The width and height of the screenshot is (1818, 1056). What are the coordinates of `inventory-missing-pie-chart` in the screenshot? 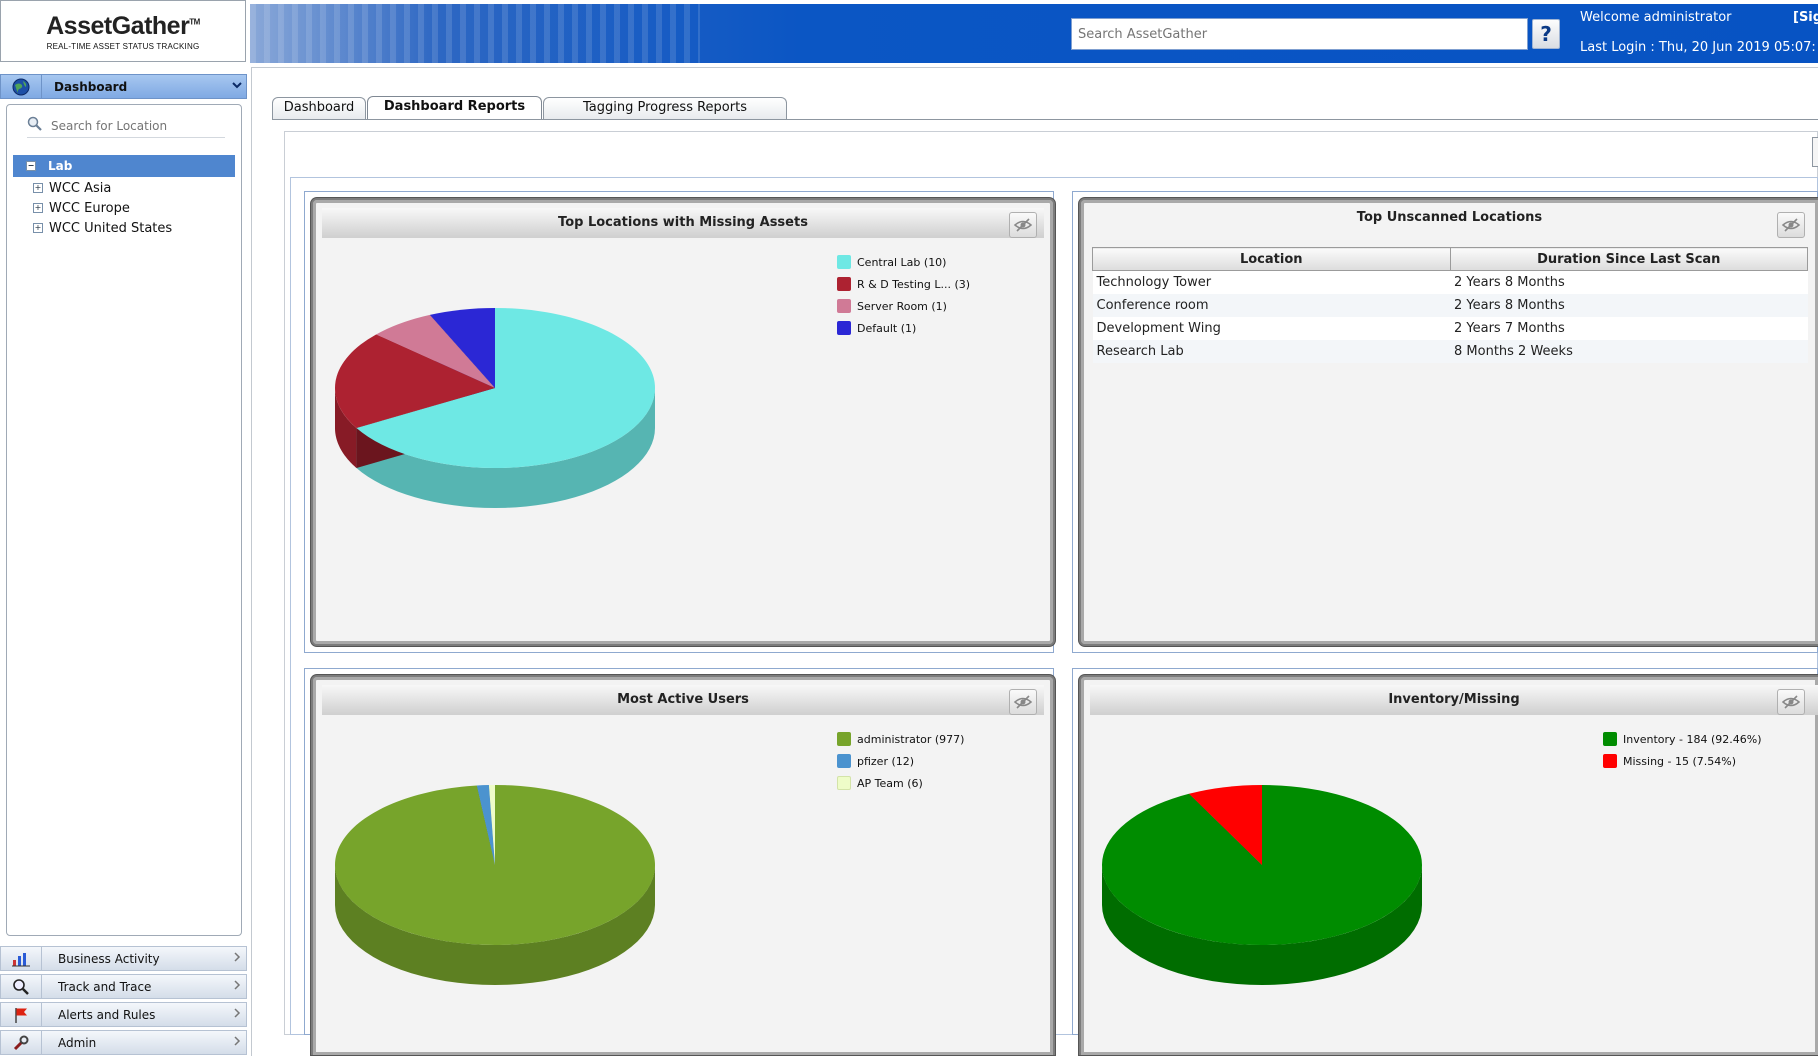 It's located at (1262, 885).